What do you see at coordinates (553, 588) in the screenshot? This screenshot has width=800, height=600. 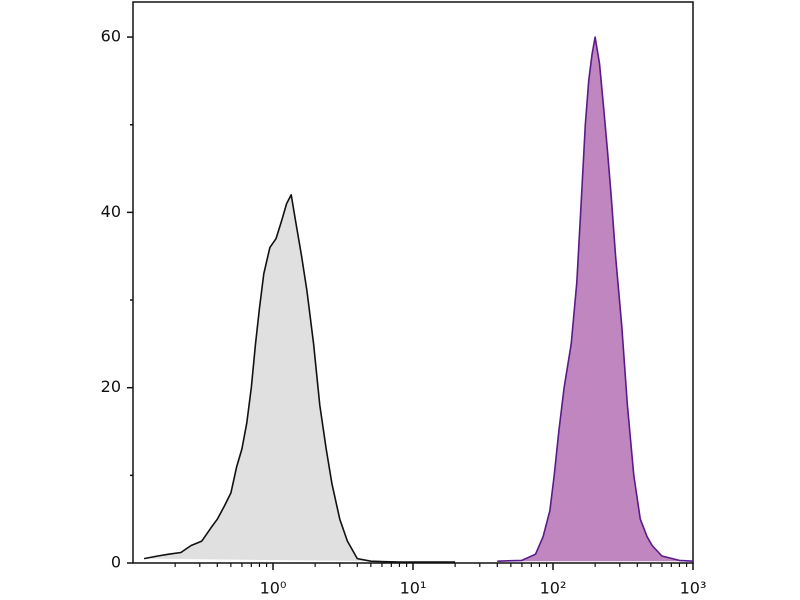 I see `x-tick-label: 10²` at bounding box center [553, 588].